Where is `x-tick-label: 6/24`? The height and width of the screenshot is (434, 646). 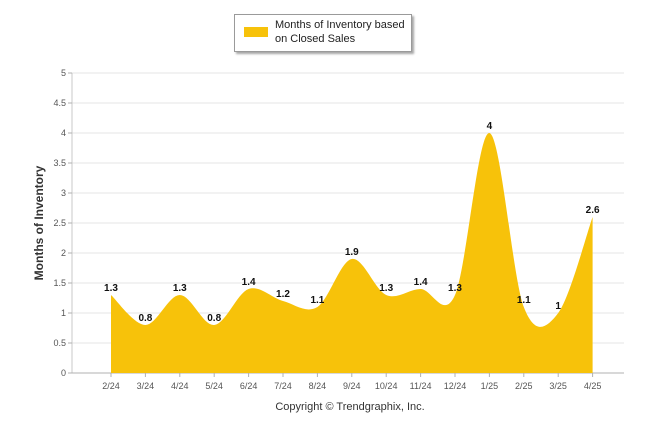
x-tick-label: 6/24 is located at coordinates (249, 386).